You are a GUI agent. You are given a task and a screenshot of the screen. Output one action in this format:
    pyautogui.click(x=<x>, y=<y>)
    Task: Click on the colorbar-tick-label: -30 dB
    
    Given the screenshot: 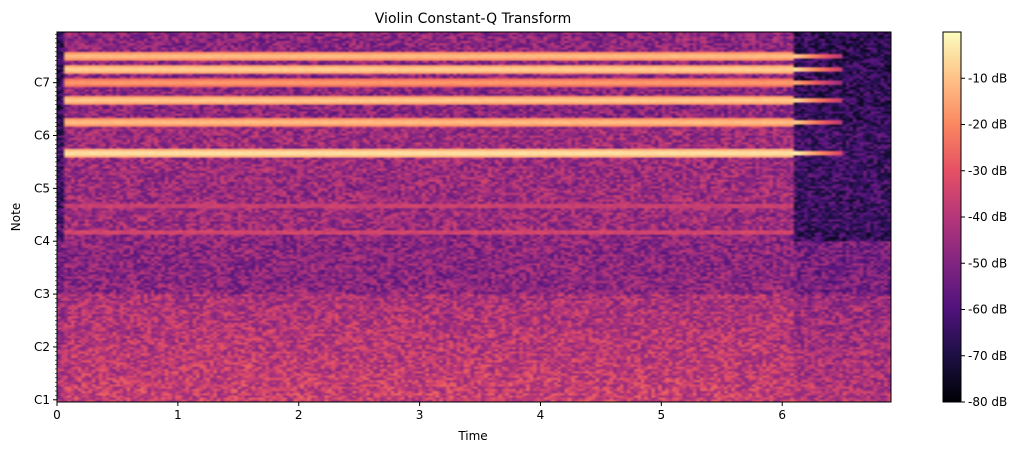 What is the action you would take?
    pyautogui.click(x=987, y=171)
    